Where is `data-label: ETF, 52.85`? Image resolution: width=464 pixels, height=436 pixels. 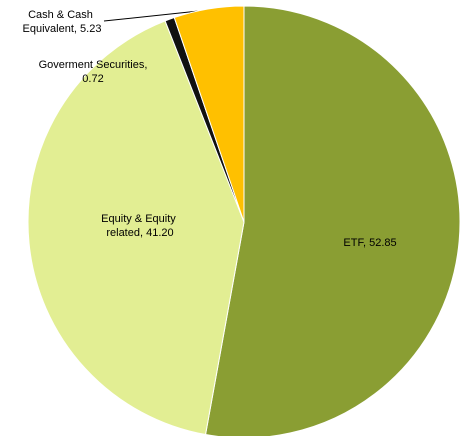
data-label: ETF, 52.85 is located at coordinates (369, 243).